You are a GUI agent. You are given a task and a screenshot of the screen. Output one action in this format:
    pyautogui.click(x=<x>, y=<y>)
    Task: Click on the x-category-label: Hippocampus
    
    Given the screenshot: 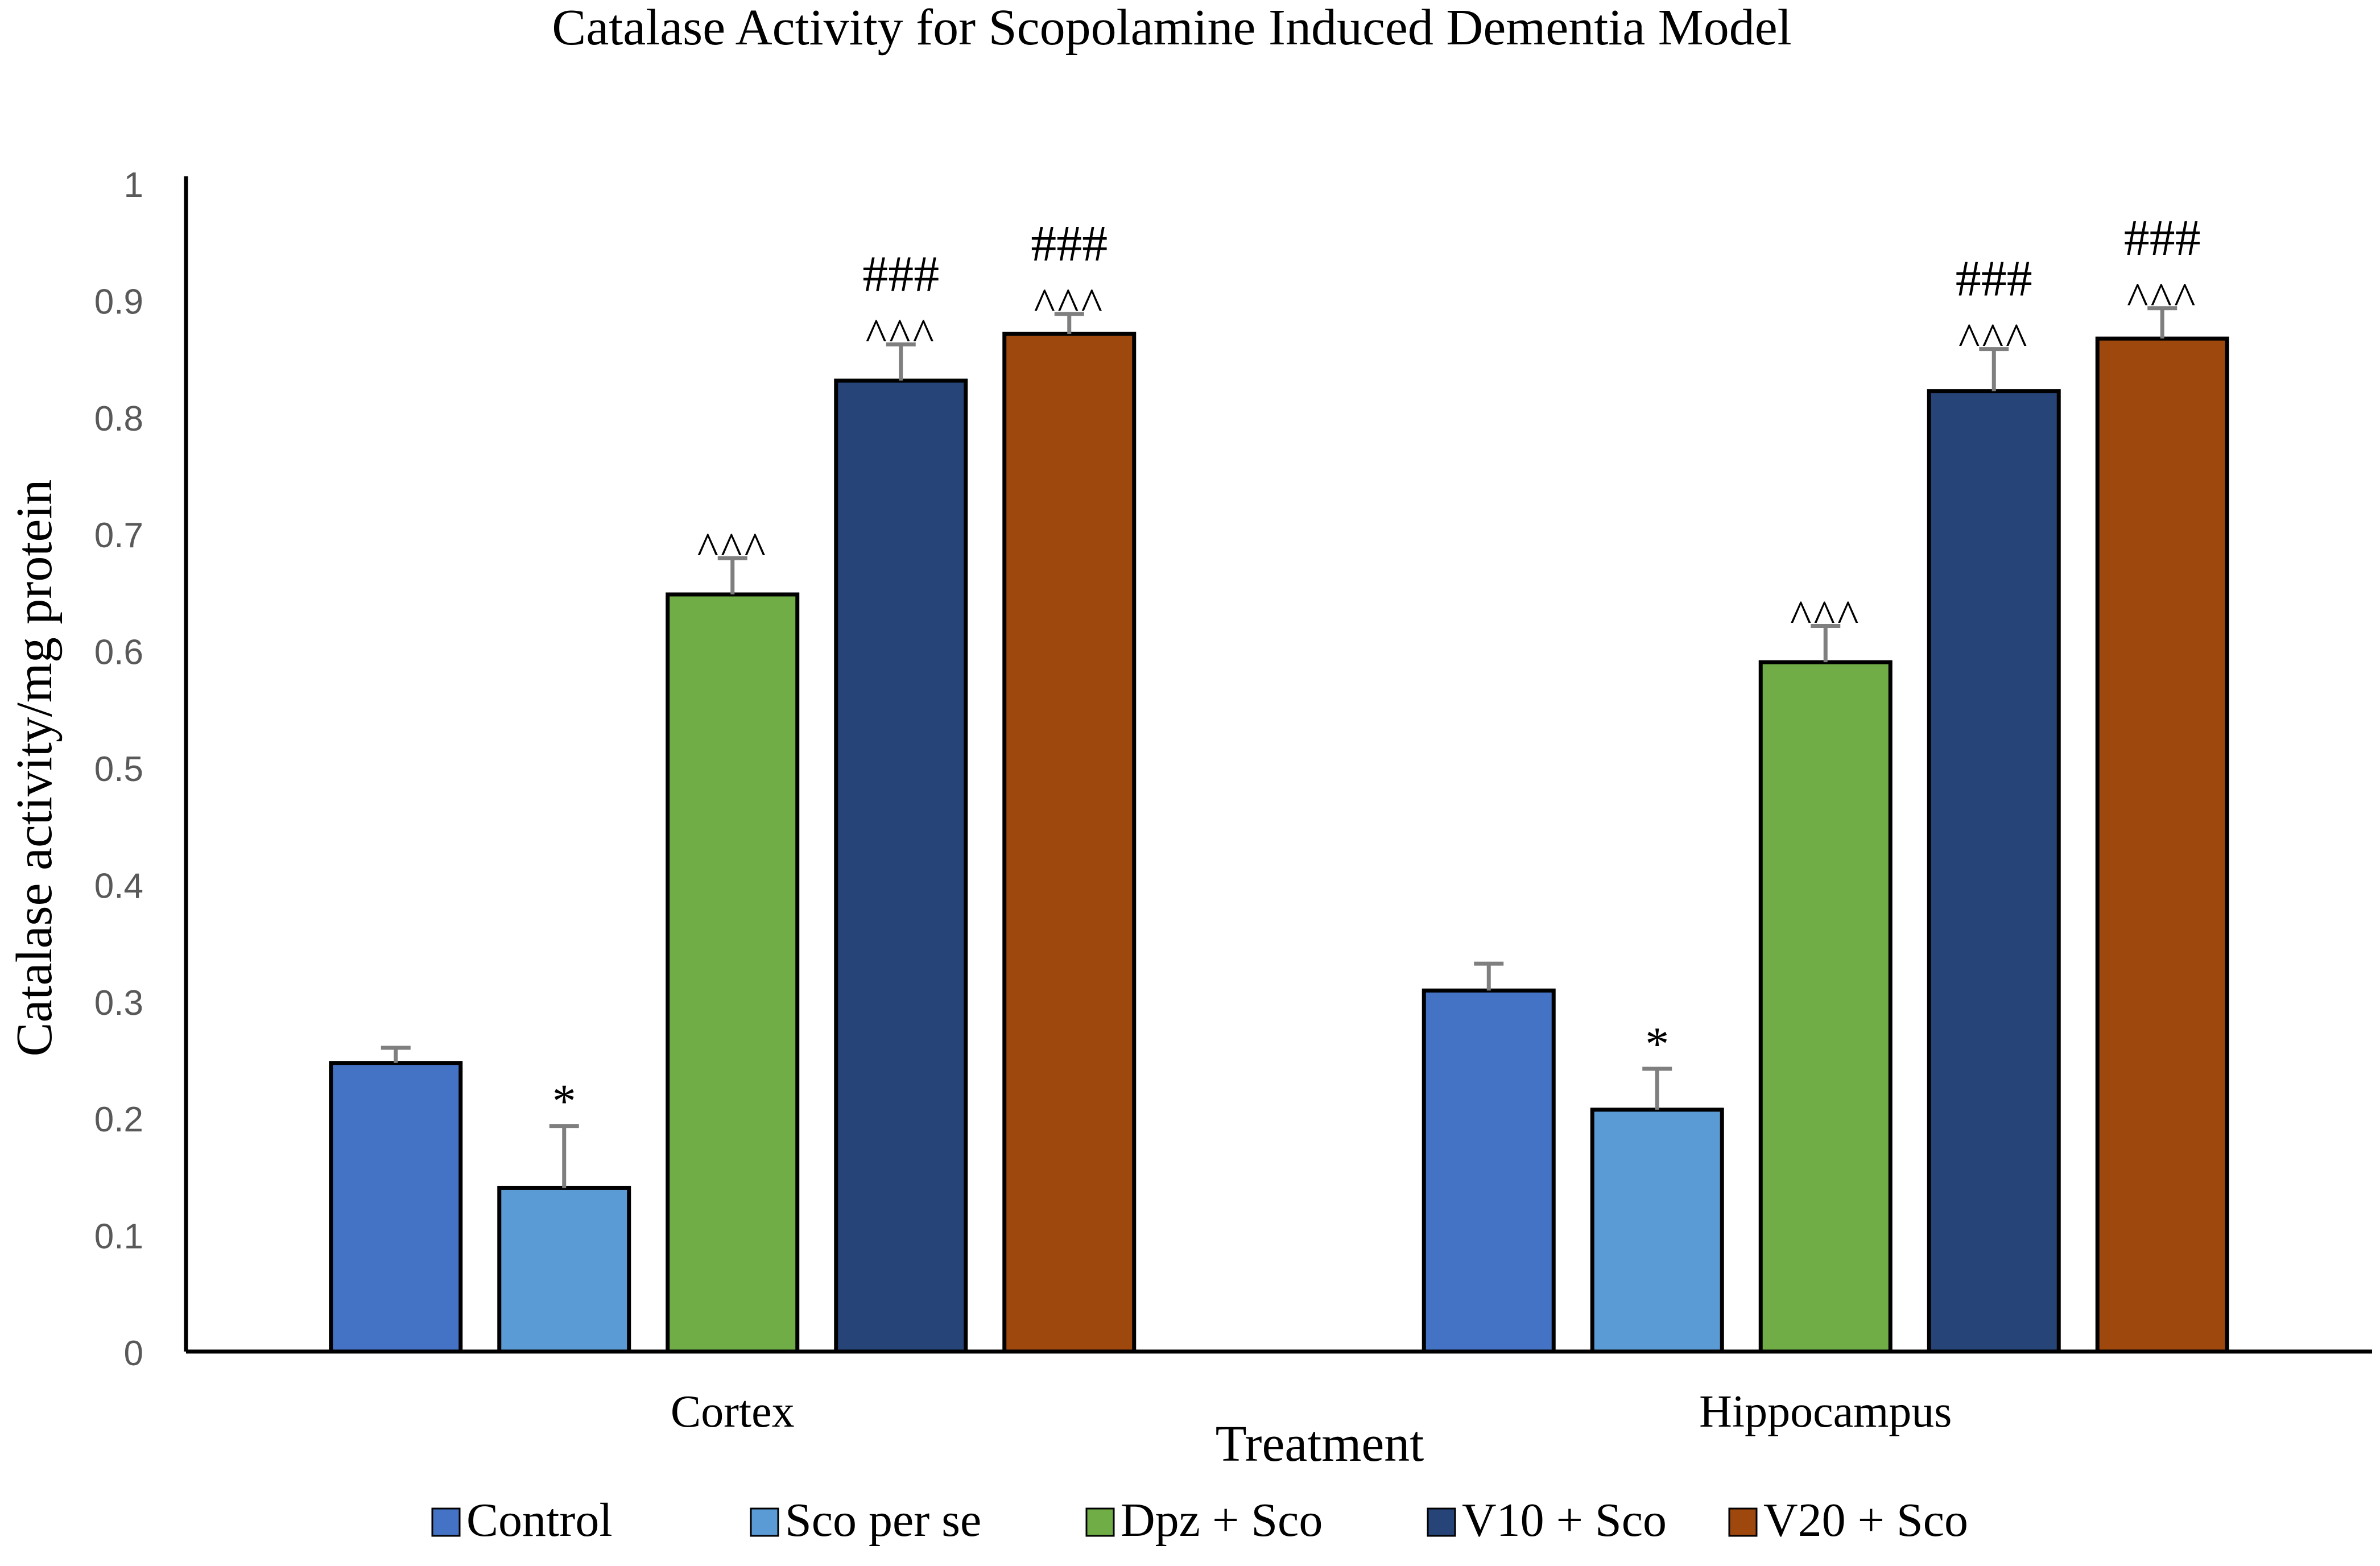 What is the action you would take?
    pyautogui.click(x=1826, y=1412)
    